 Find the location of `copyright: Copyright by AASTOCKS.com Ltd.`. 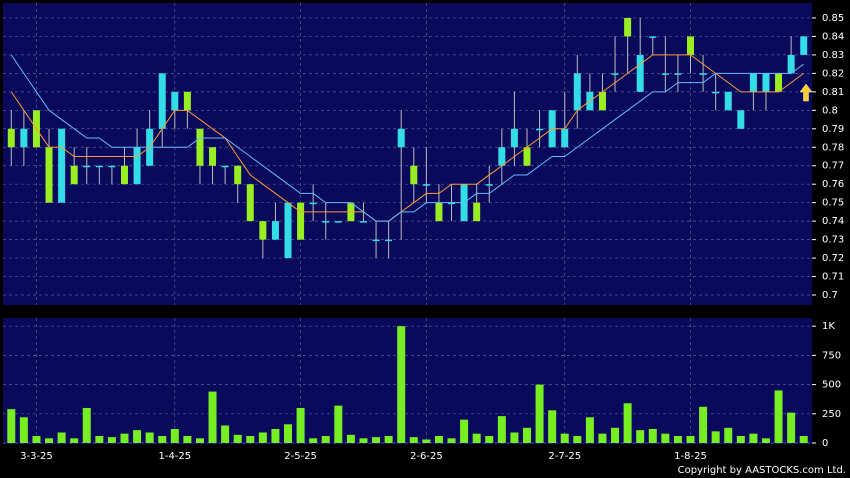

copyright: Copyright by AASTOCKS.com Ltd. is located at coordinates (762, 470).